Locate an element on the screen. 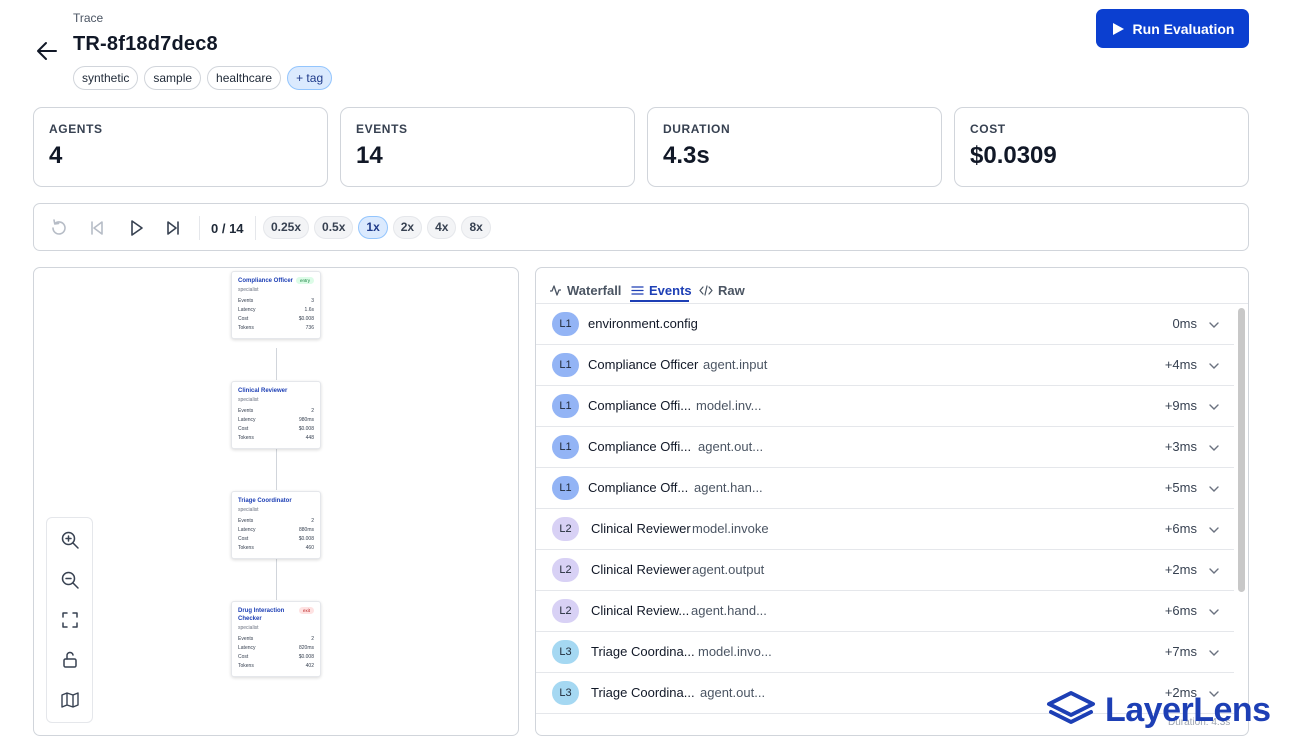 This screenshot has width=1294, height=748. add-tag-button: + tag is located at coordinates (310, 78).